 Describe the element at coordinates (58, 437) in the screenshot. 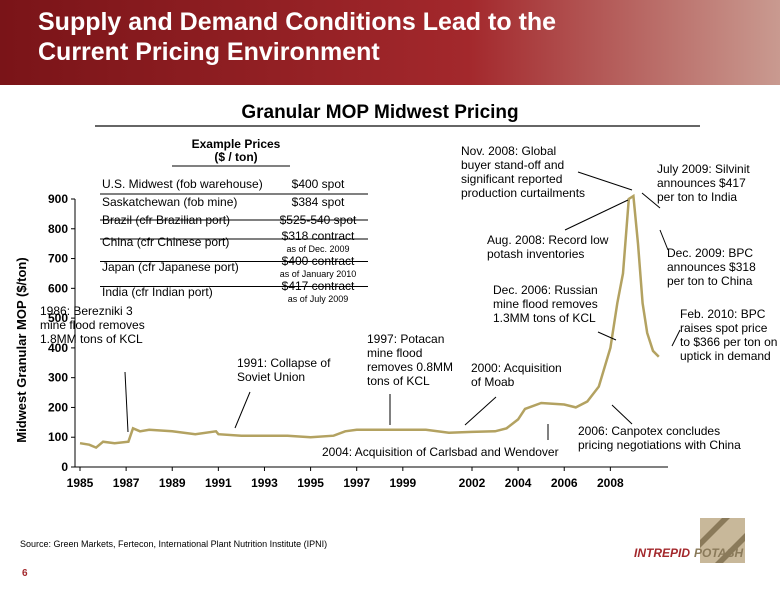

I see `y-tick-label: 100` at that location.